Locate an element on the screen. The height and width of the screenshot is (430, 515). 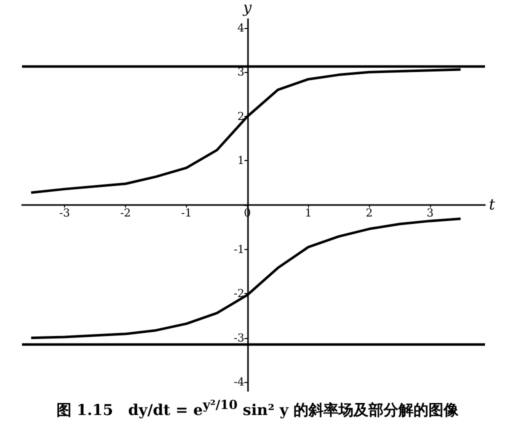
x-tick-label: -2 is located at coordinates (125, 213).